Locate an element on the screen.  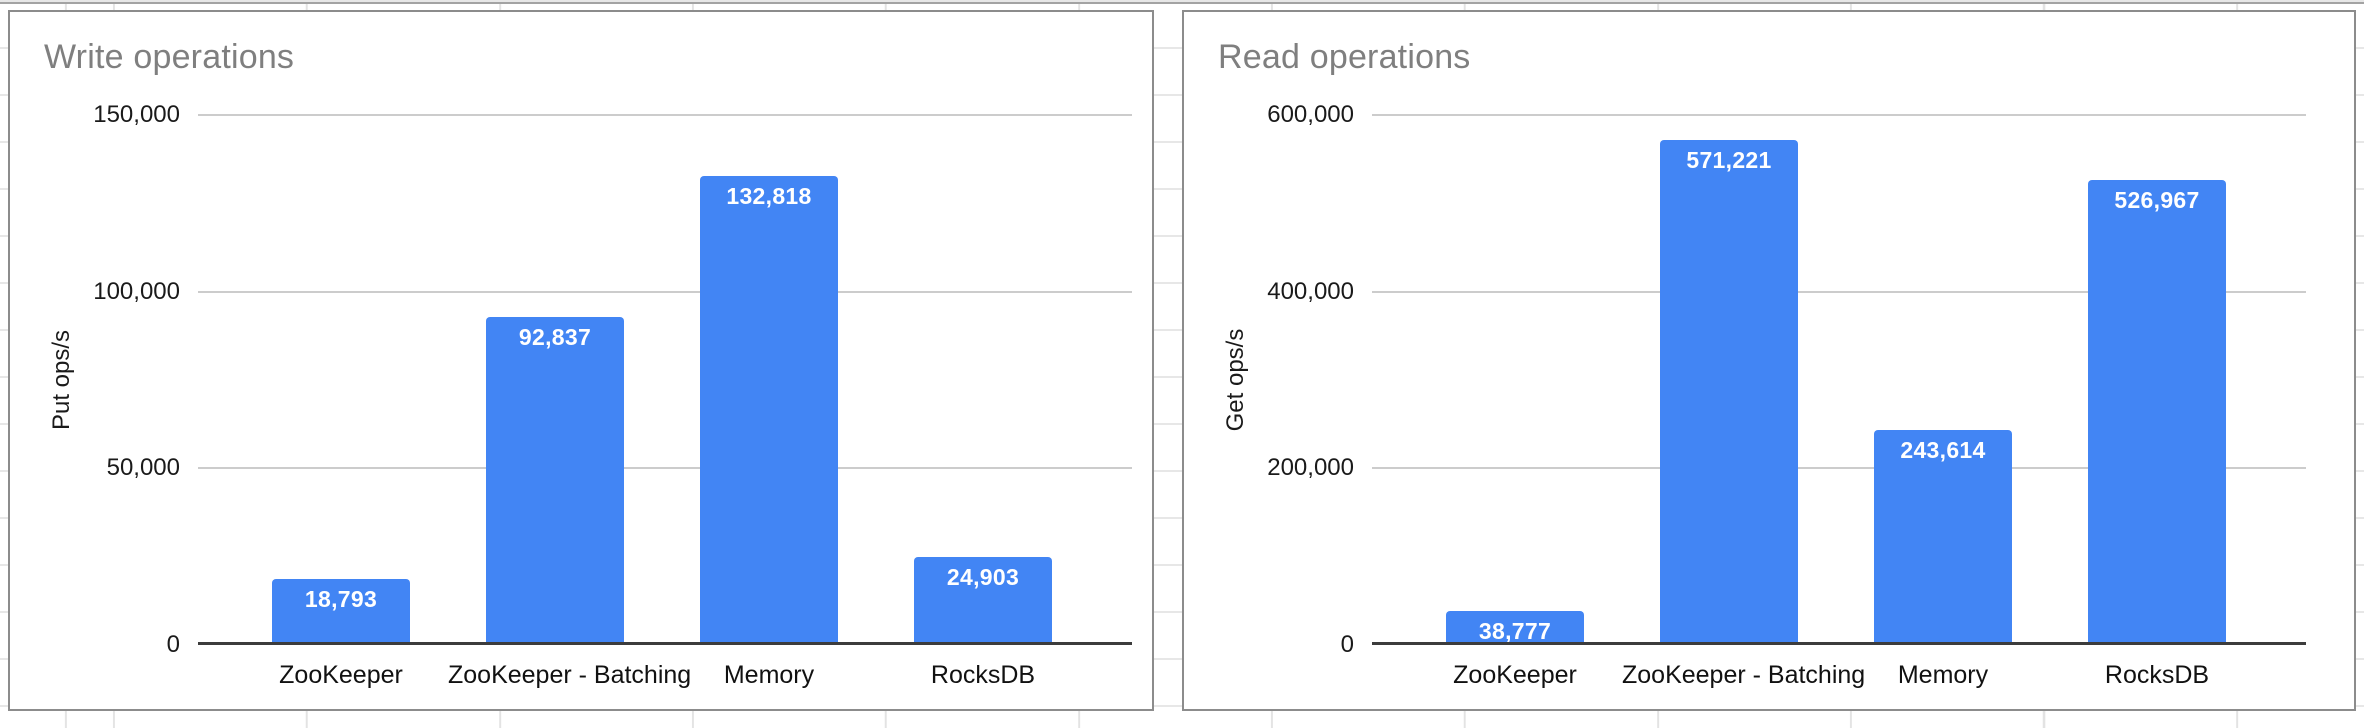
chart-title: Write operations is located at coordinates (169, 57).